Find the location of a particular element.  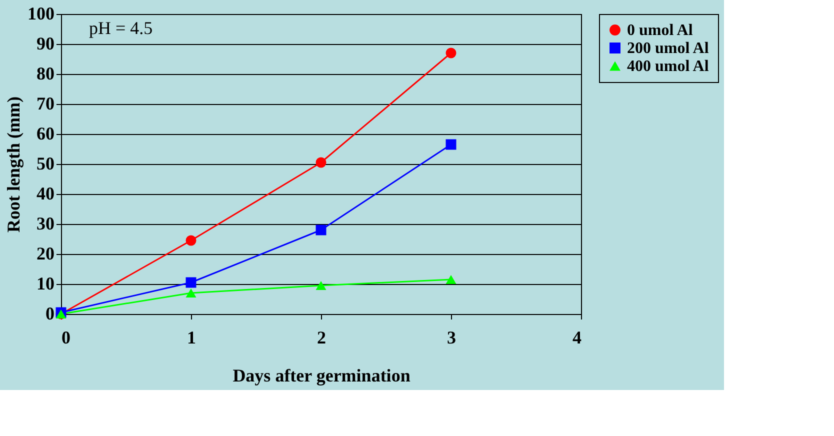

x-tick-label: 1 is located at coordinates (191, 338).